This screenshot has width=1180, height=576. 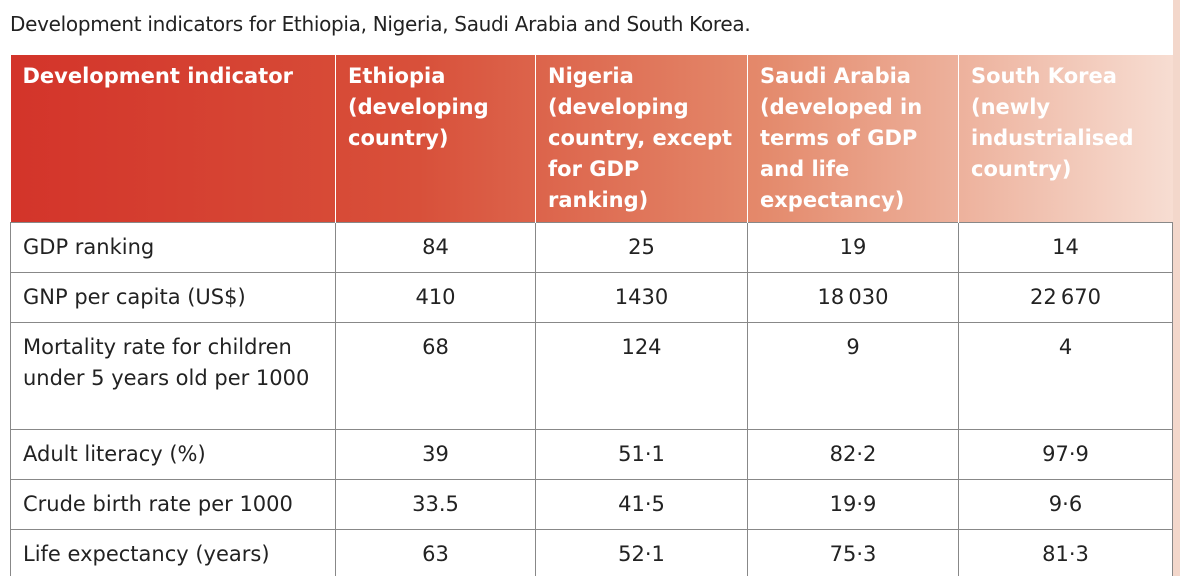 What do you see at coordinates (1065, 504) in the screenshot?
I see `value-cell: 9·6` at bounding box center [1065, 504].